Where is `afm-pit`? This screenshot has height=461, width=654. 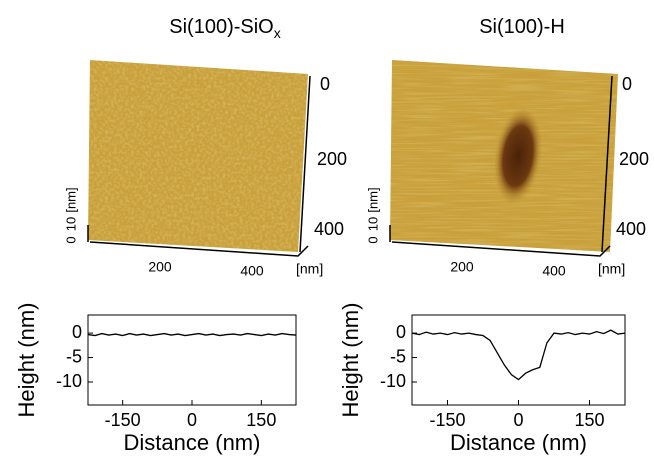
afm-pit is located at coordinates (518, 156).